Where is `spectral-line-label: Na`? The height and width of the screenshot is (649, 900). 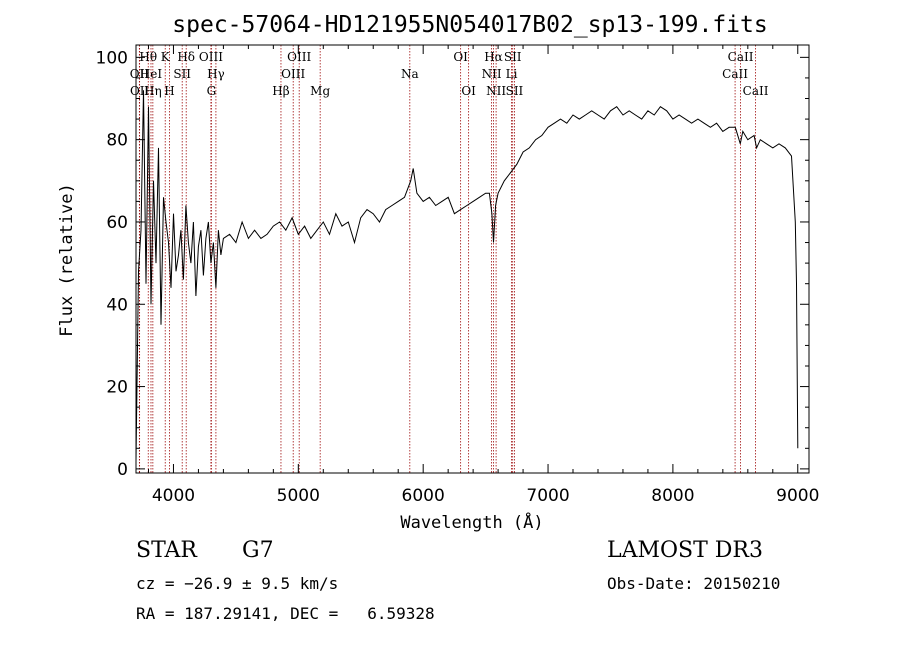
spectral-line-label: Na is located at coordinates (410, 74).